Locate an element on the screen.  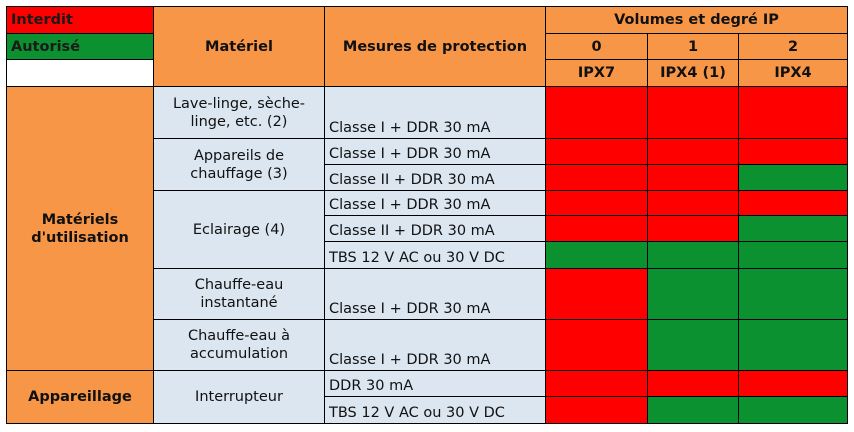
protection-cell: DDR 30 mA is located at coordinates (435, 383).